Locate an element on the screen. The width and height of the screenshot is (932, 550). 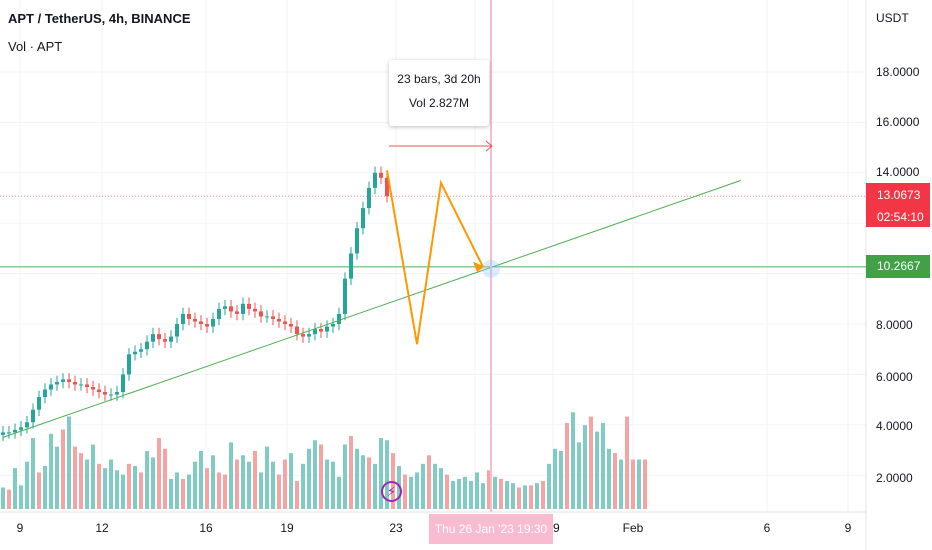
time-tick: 23 is located at coordinates (396, 528).